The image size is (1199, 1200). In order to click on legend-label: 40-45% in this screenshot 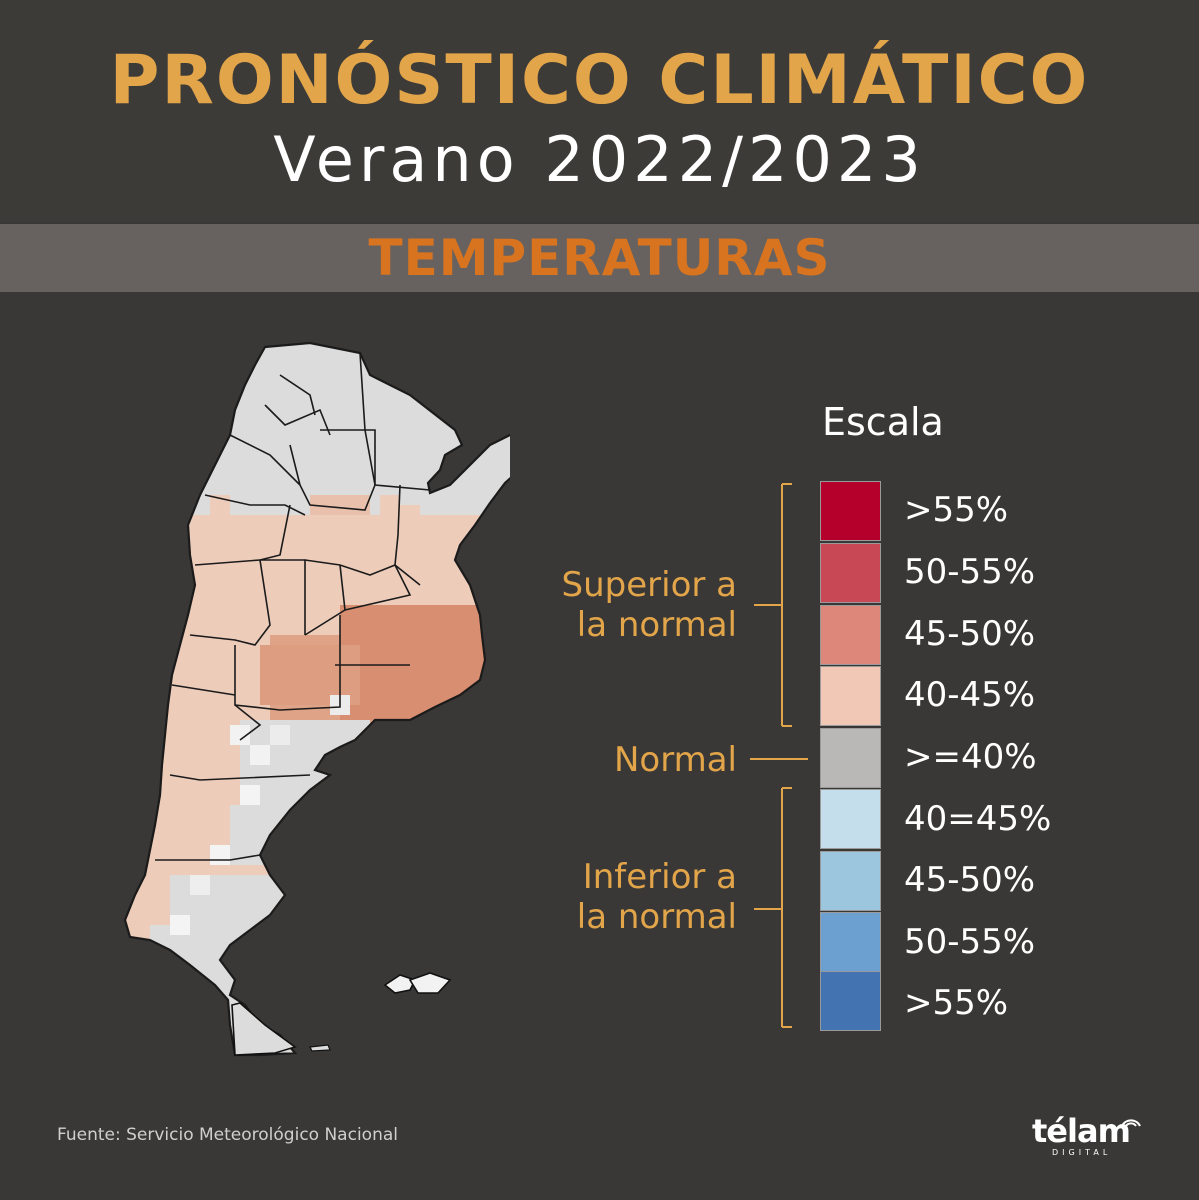, I will do `click(970, 695)`.